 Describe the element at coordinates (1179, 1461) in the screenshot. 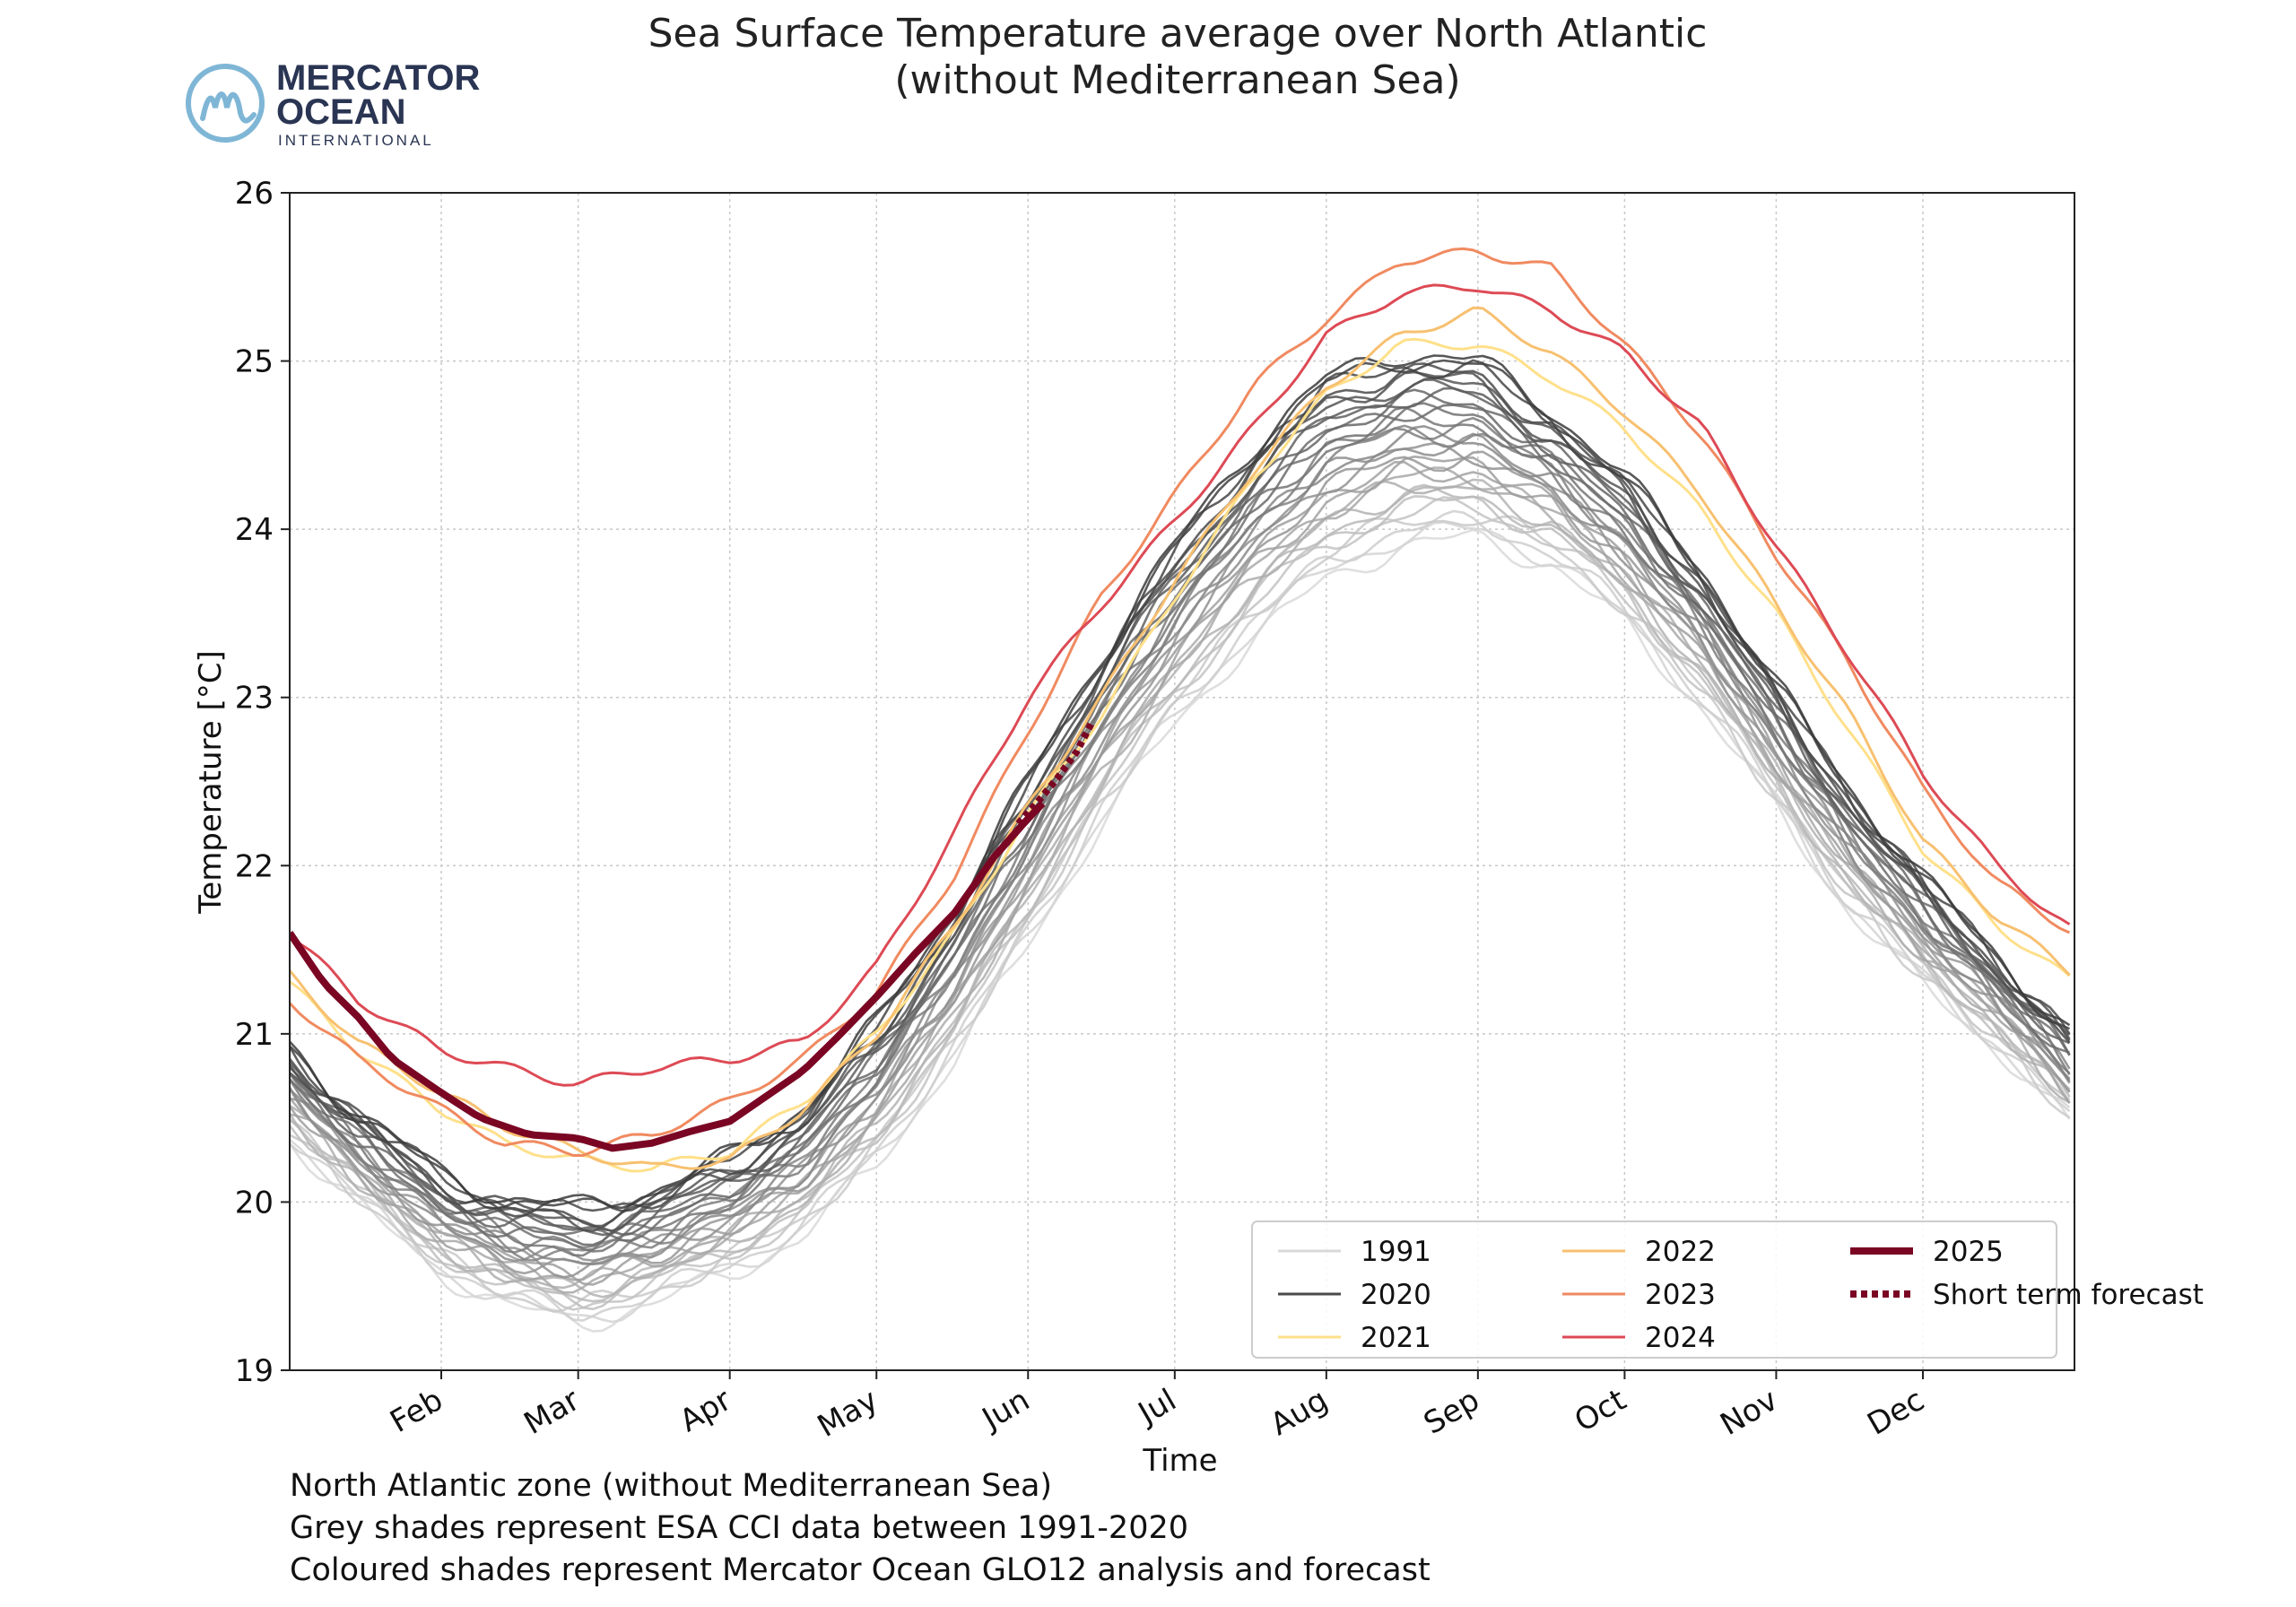

I see `x-axis-label: Time` at that location.